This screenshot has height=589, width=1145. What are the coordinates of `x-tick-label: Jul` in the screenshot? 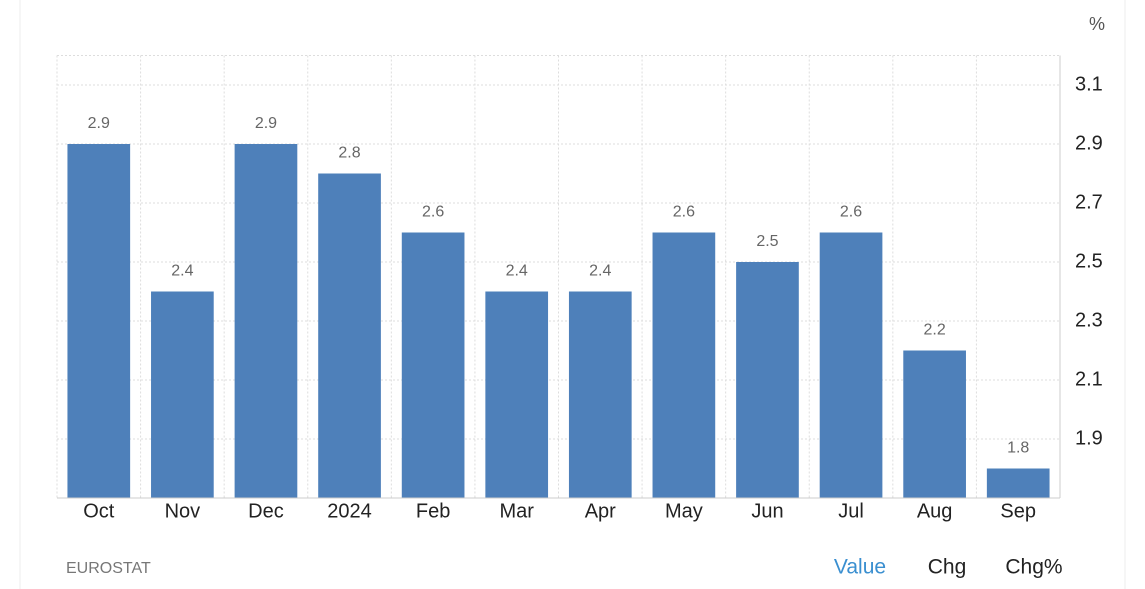 It's located at (851, 511).